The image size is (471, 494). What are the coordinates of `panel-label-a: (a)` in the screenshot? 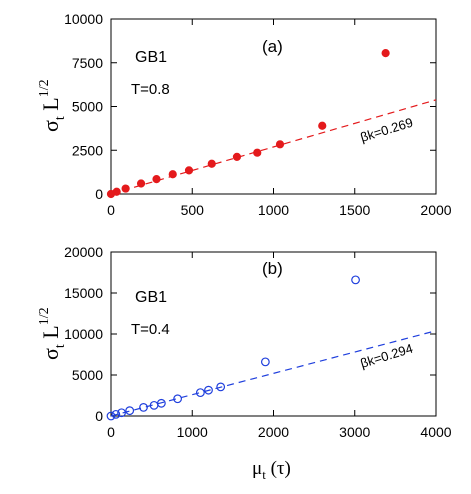 It's located at (272, 46).